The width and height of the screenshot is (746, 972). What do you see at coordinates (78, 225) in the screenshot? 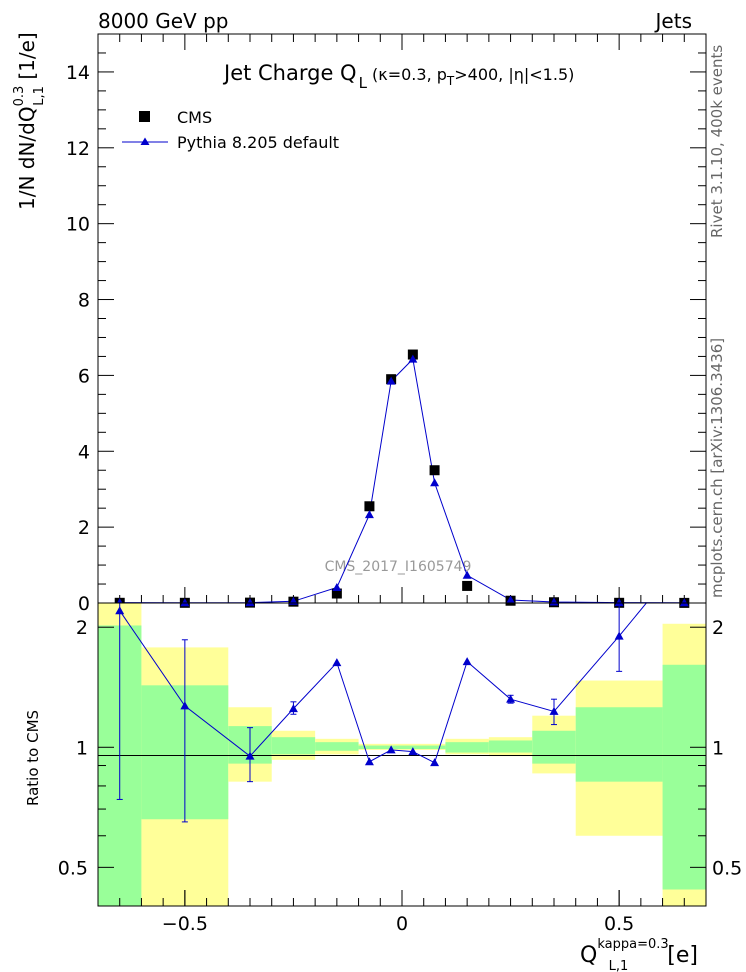
I see `main-y-tick-label: 10` at bounding box center [78, 225].